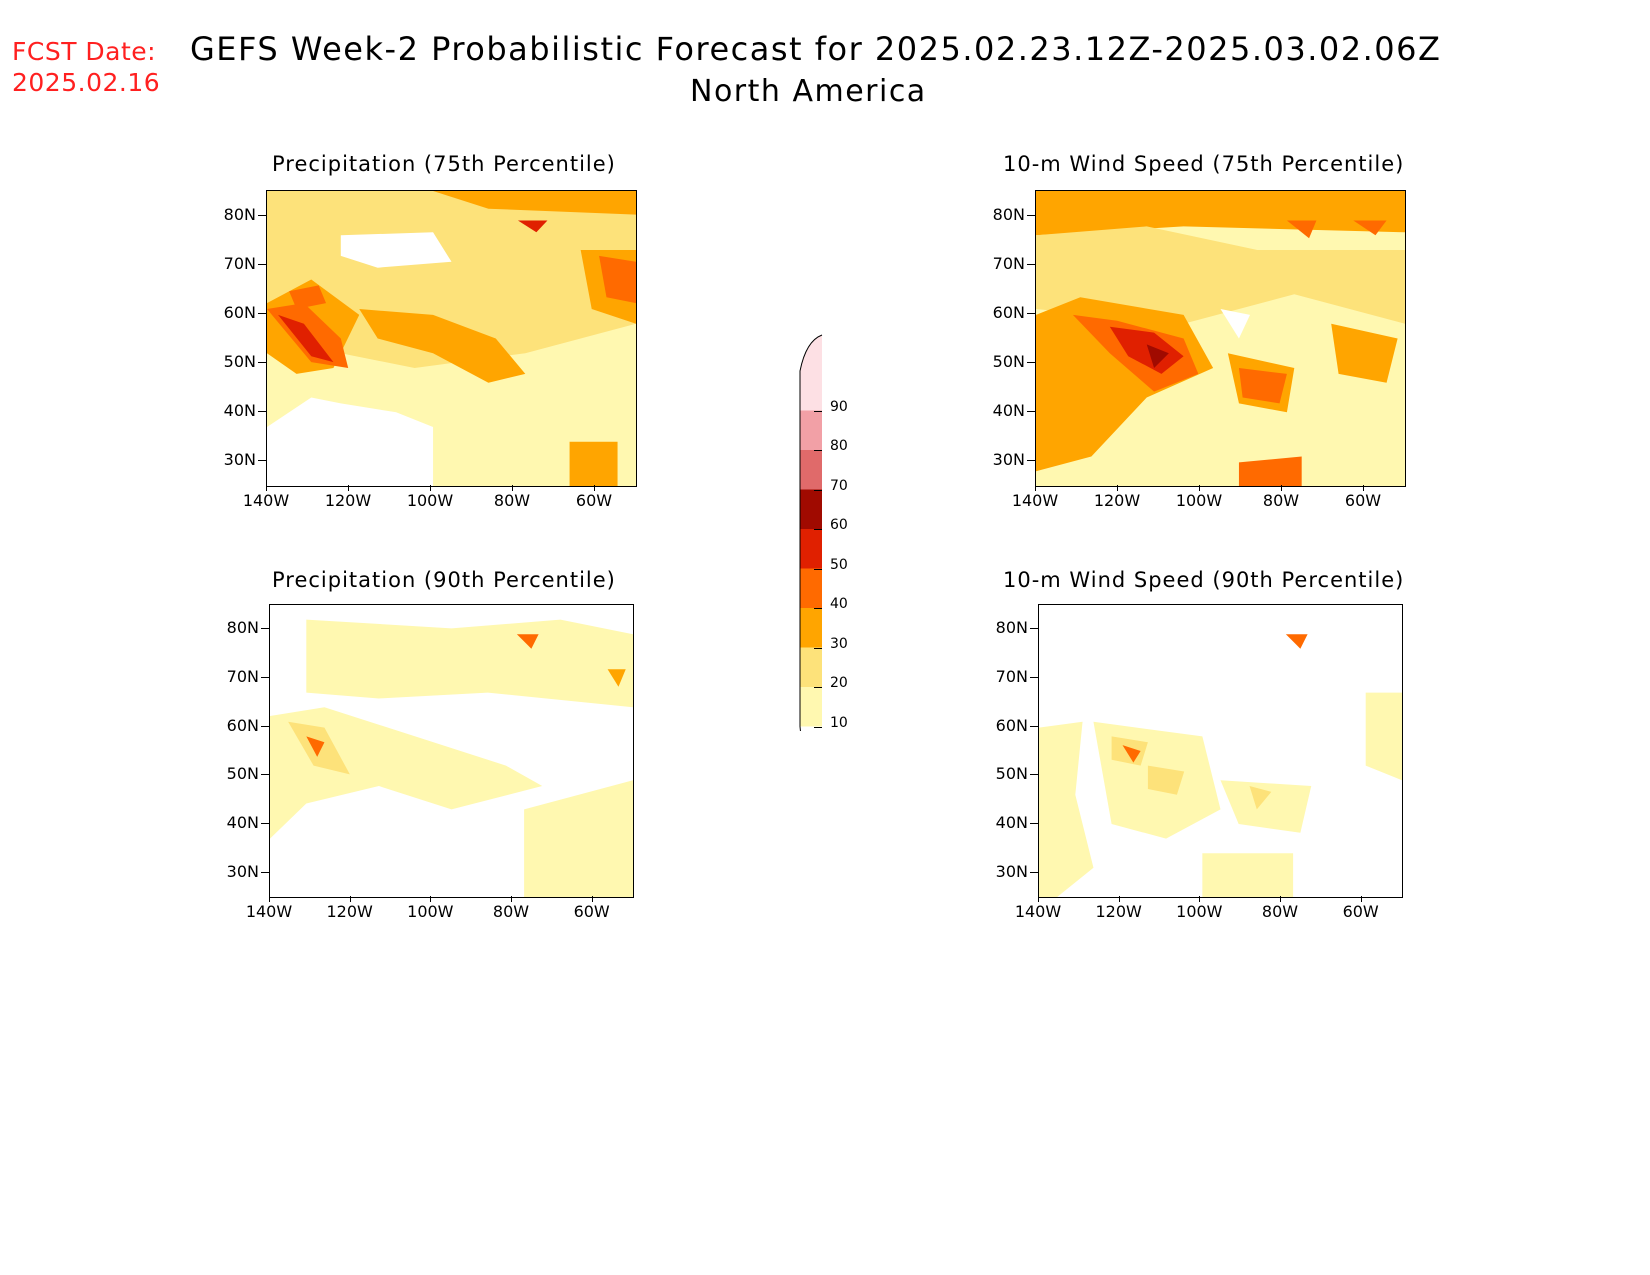 The height and width of the screenshot is (1275, 1650). I want to click on forecast-date-label: FCST Date:, so click(84, 51).